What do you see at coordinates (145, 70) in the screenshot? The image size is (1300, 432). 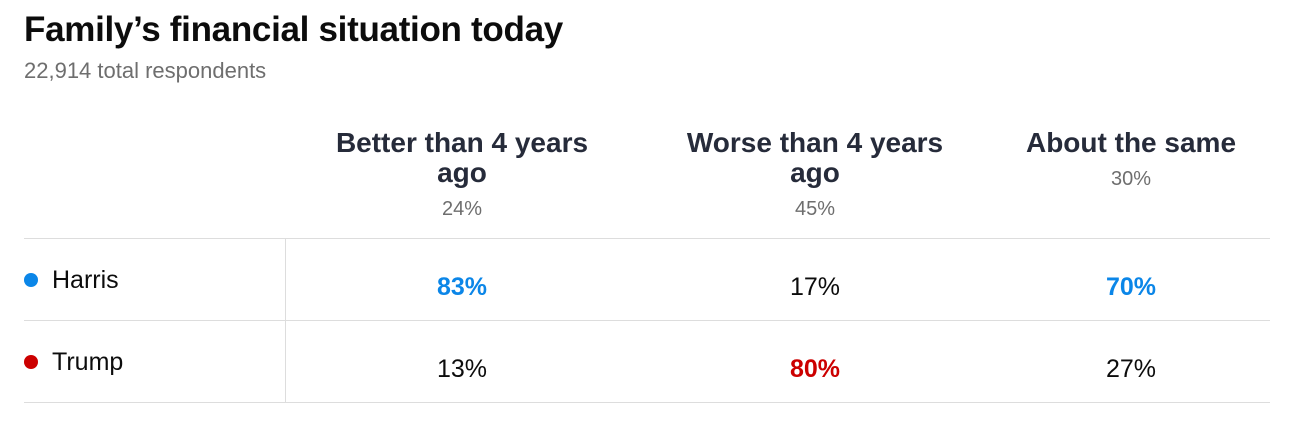 I see `chart-subtitle: 22,914 total respondents` at bounding box center [145, 70].